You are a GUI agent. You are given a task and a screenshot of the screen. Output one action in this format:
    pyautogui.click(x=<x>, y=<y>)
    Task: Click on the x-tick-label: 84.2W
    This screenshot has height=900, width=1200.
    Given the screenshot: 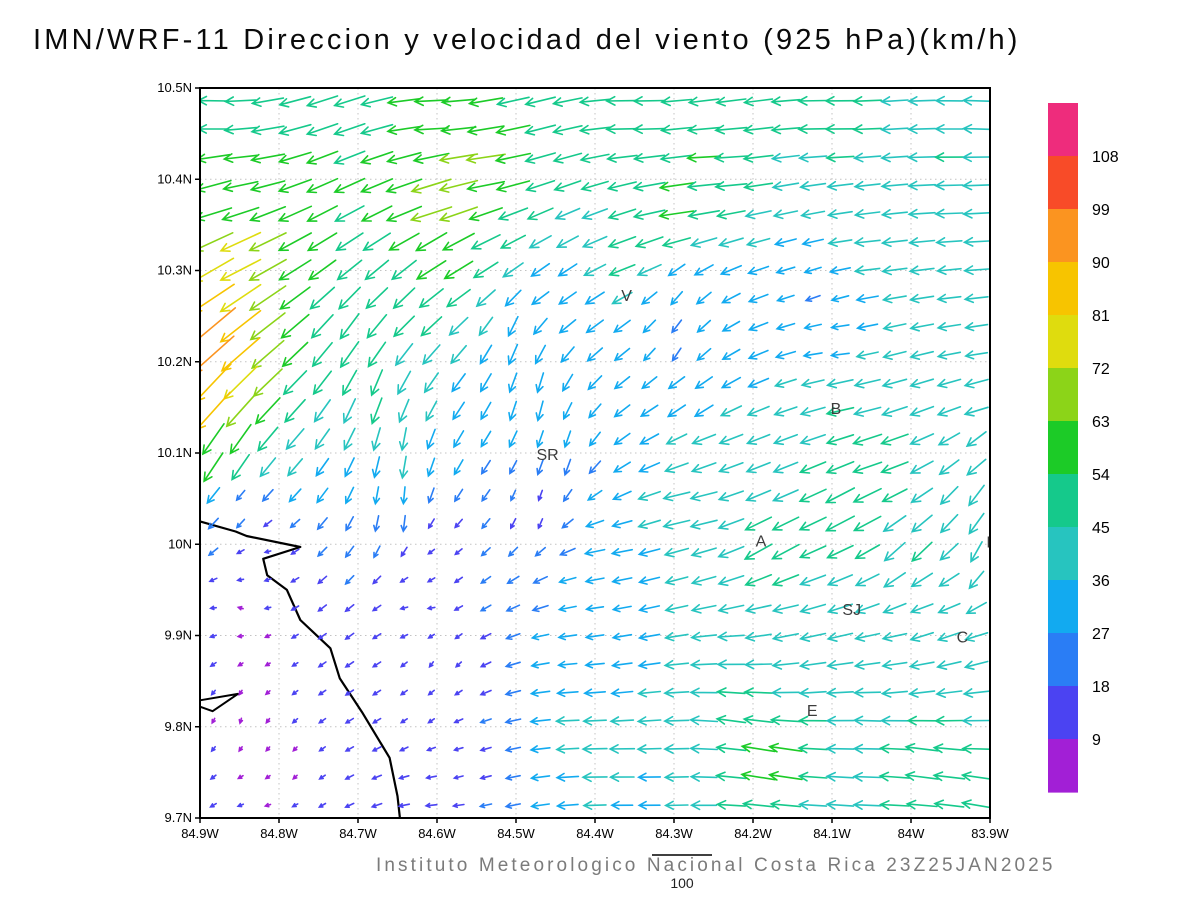 What is the action you would take?
    pyautogui.click(x=753, y=833)
    